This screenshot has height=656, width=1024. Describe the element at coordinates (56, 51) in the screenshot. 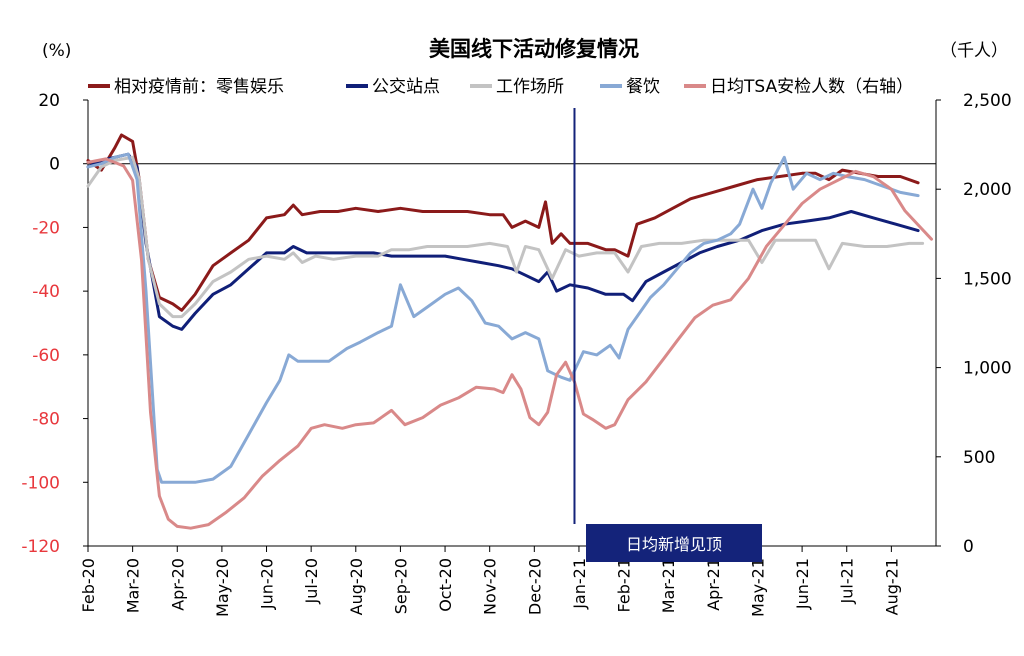

I see `left-axis-unit: (%)` at that location.